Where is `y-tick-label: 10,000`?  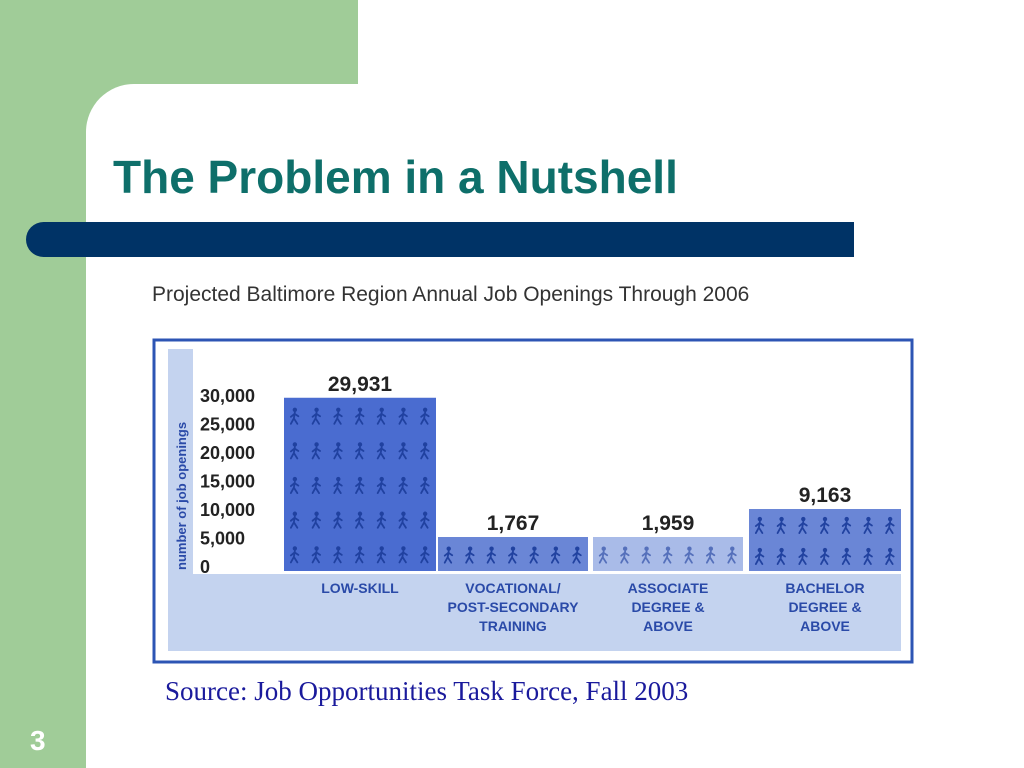 y-tick-label: 10,000 is located at coordinates (227, 510).